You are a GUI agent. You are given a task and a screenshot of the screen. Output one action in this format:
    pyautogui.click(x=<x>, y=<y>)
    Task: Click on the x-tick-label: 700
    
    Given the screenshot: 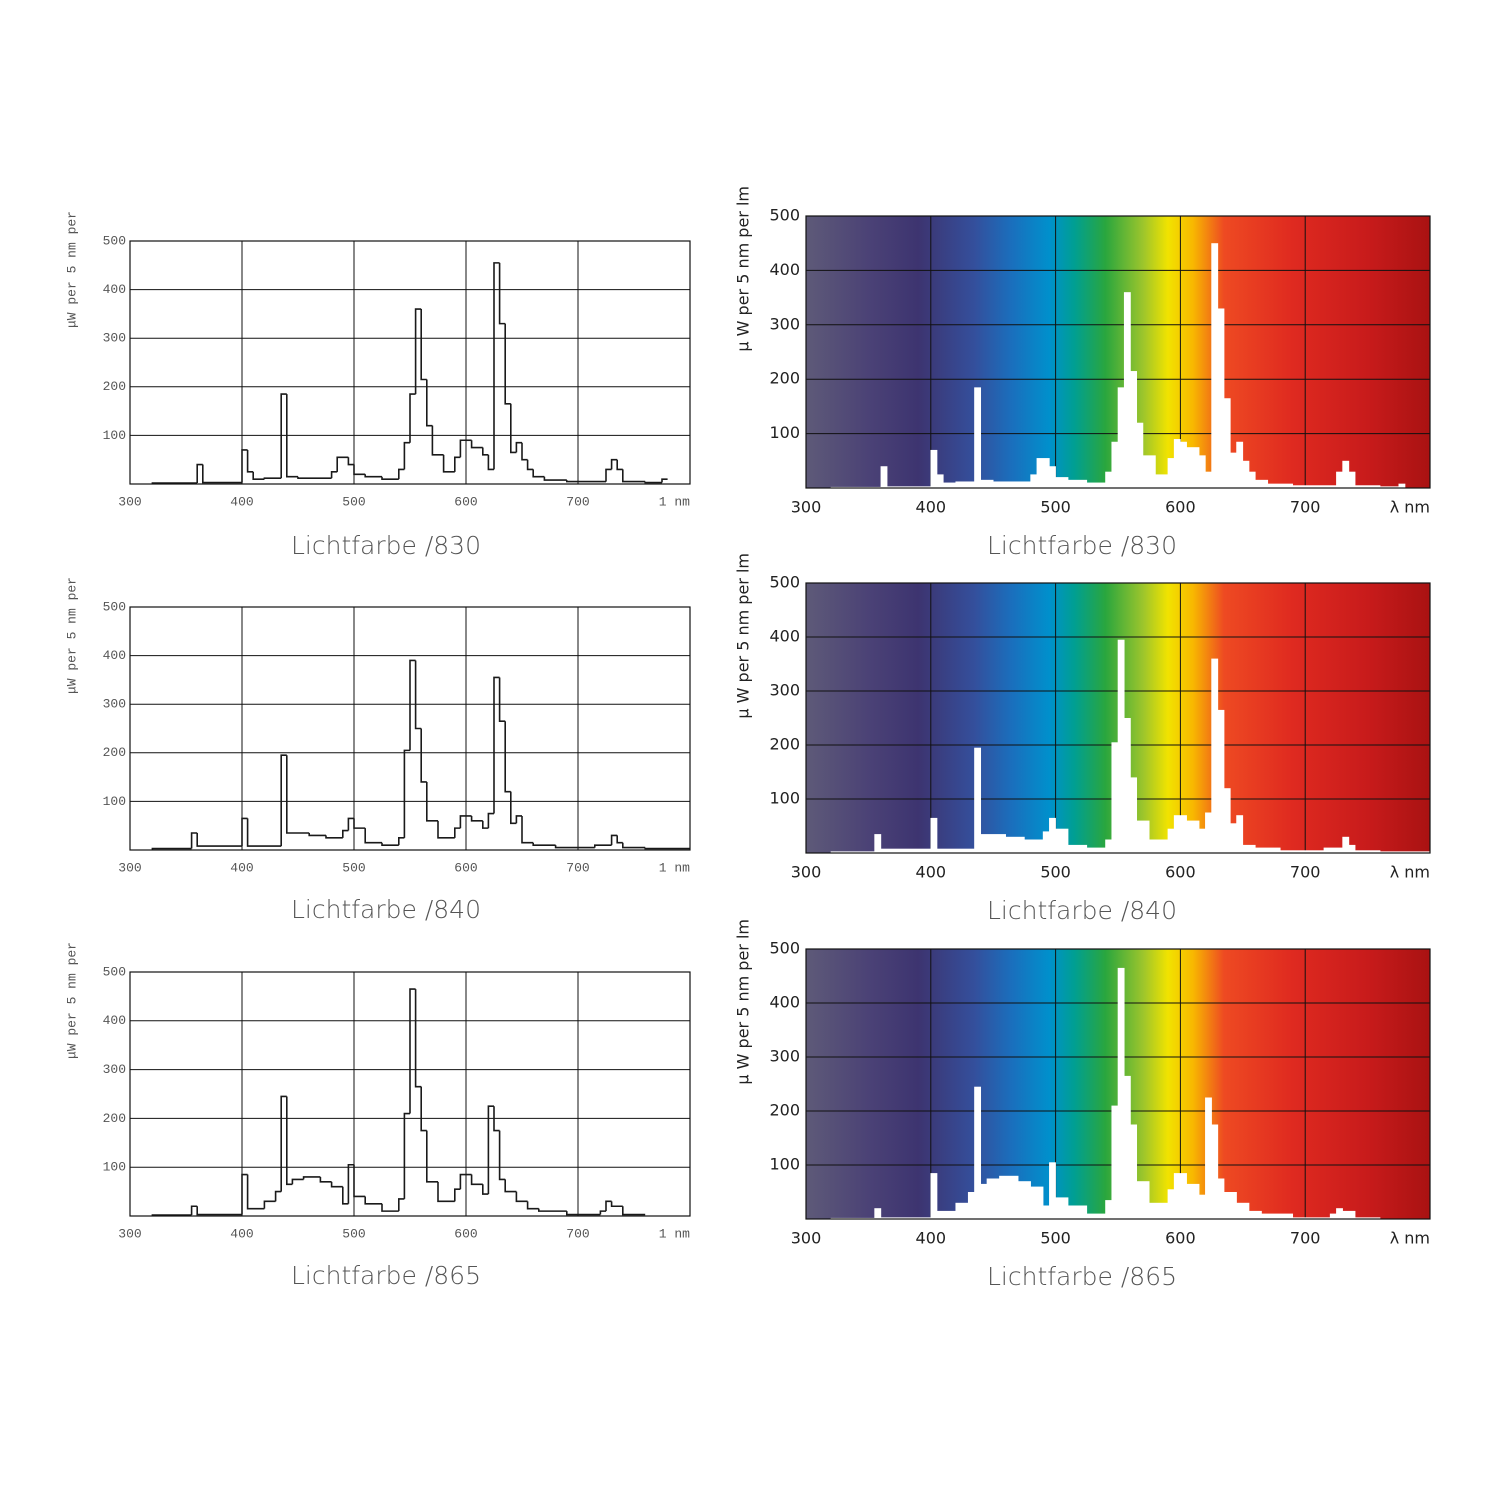 What is the action you would take?
    pyautogui.click(x=1305, y=872)
    